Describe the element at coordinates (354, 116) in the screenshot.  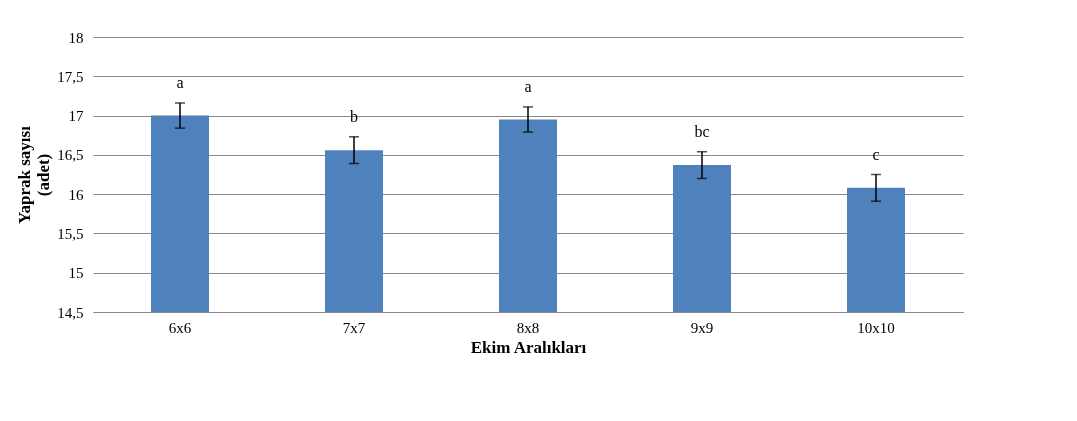
I see `annotation: b` at that location.